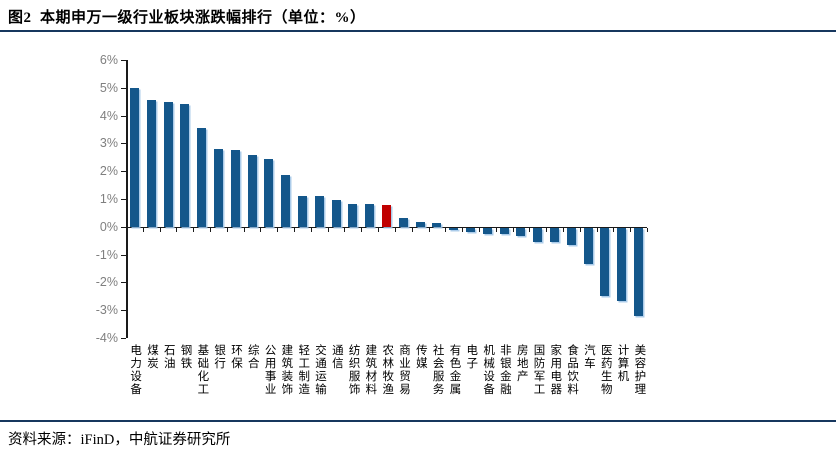  What do you see at coordinates (386, 215) in the screenshot?
I see `bar-highlighted` at bounding box center [386, 215].